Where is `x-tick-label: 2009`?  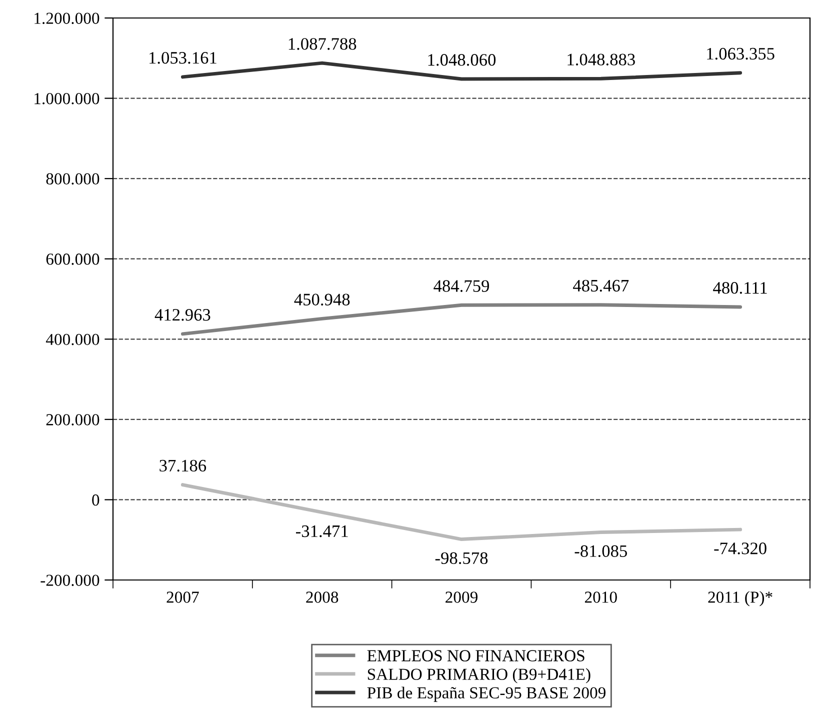
x-tick-label: 2009 is located at coordinates (462, 597).